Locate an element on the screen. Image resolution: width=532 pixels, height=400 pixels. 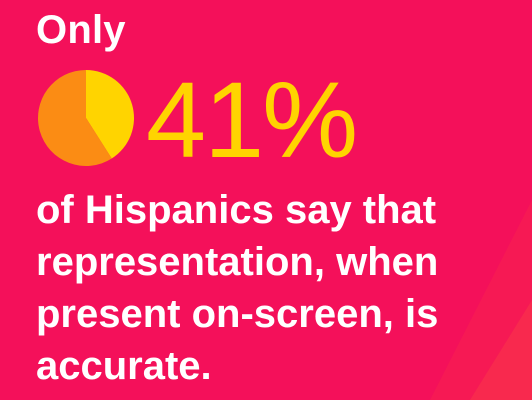
pie-chart is located at coordinates (86, 118).